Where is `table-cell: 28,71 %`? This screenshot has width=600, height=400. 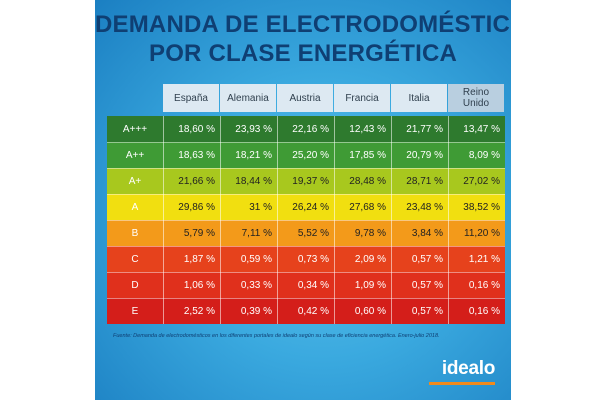
table-cell: 28,71 % is located at coordinates (419, 181).